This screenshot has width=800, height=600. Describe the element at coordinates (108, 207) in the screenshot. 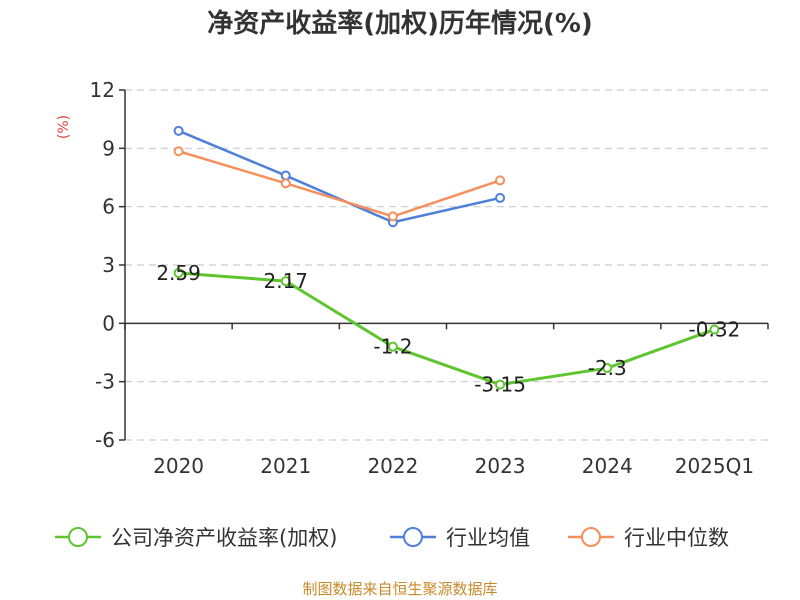

I see `y-tick-label: 6` at that location.